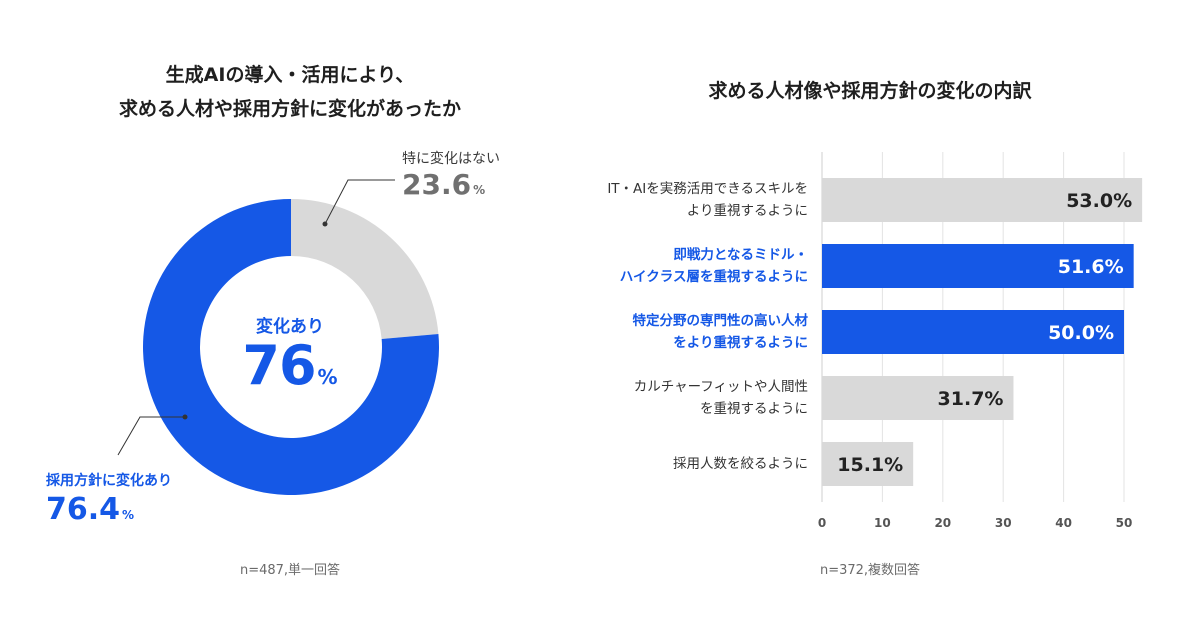 Image resolution: width=1200 pixels, height=628 pixels. What do you see at coordinates (678, 266) in the screenshot?
I see `bar-category-label-1: 即戦力となるミドル・ハイクラス層を重視するように` at bounding box center [678, 266].